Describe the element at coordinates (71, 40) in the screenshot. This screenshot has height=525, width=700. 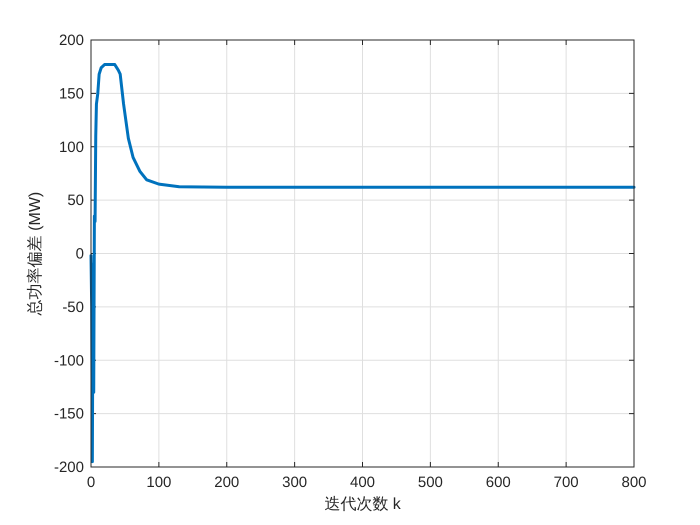
I see `y-tick-label: 200` at that location.